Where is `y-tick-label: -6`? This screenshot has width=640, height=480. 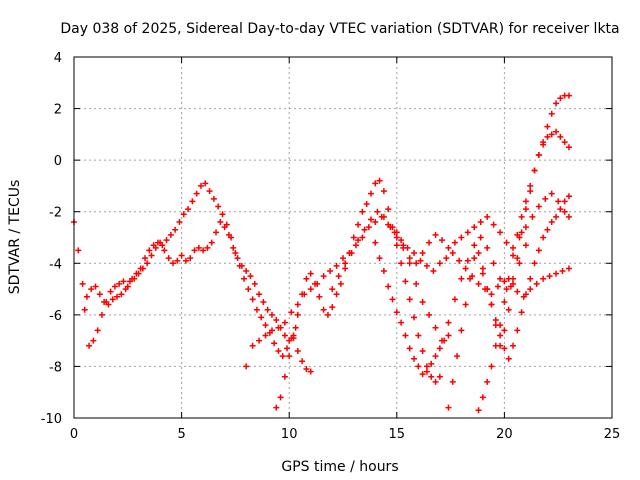
y-tick-label: -6 is located at coordinates (55, 316).